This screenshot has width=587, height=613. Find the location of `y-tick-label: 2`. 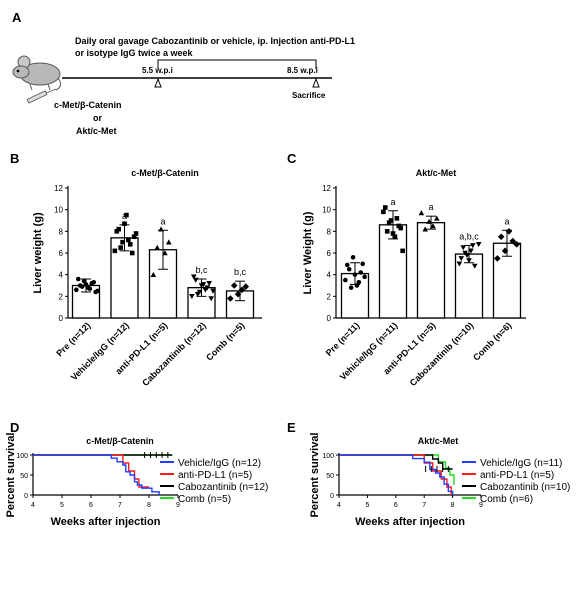

y-tick-label: 2 is located at coordinates (329, 296).